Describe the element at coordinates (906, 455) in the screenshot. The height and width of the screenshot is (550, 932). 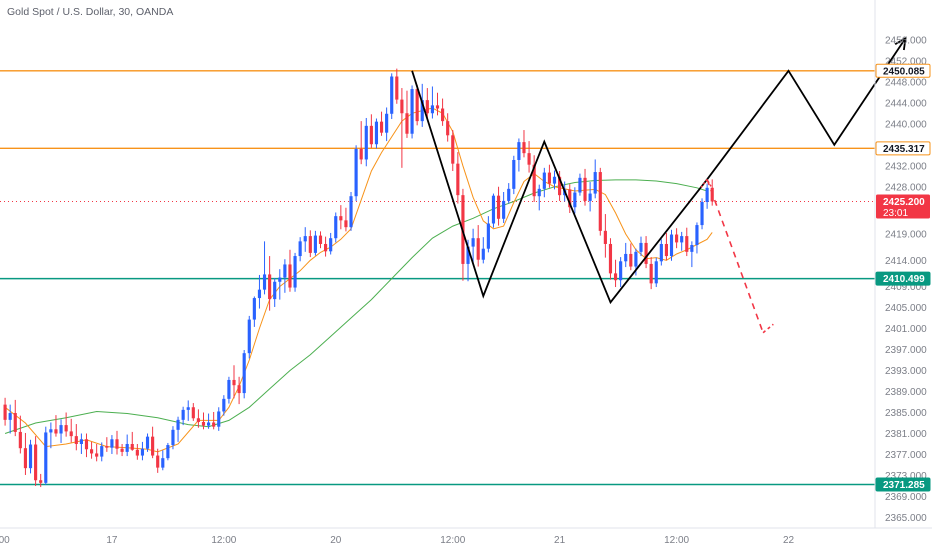
I see `y-tick-label: 2377.000` at that location.